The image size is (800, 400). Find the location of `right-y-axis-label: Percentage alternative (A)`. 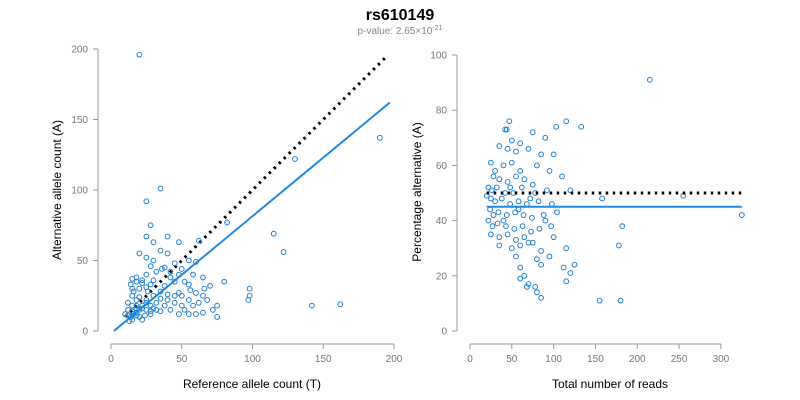

right-y-axis-label: Percentage alternative (A) is located at coordinates (417, 191).